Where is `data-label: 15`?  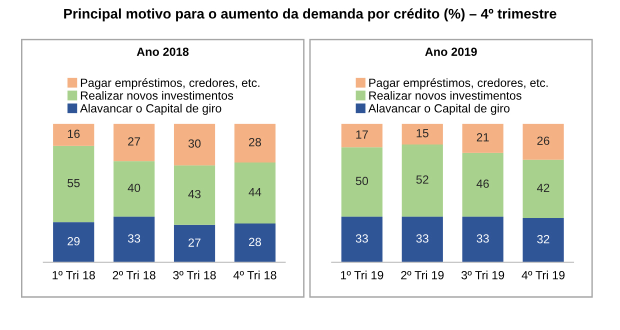 data-label: 15 is located at coordinates (422, 133).